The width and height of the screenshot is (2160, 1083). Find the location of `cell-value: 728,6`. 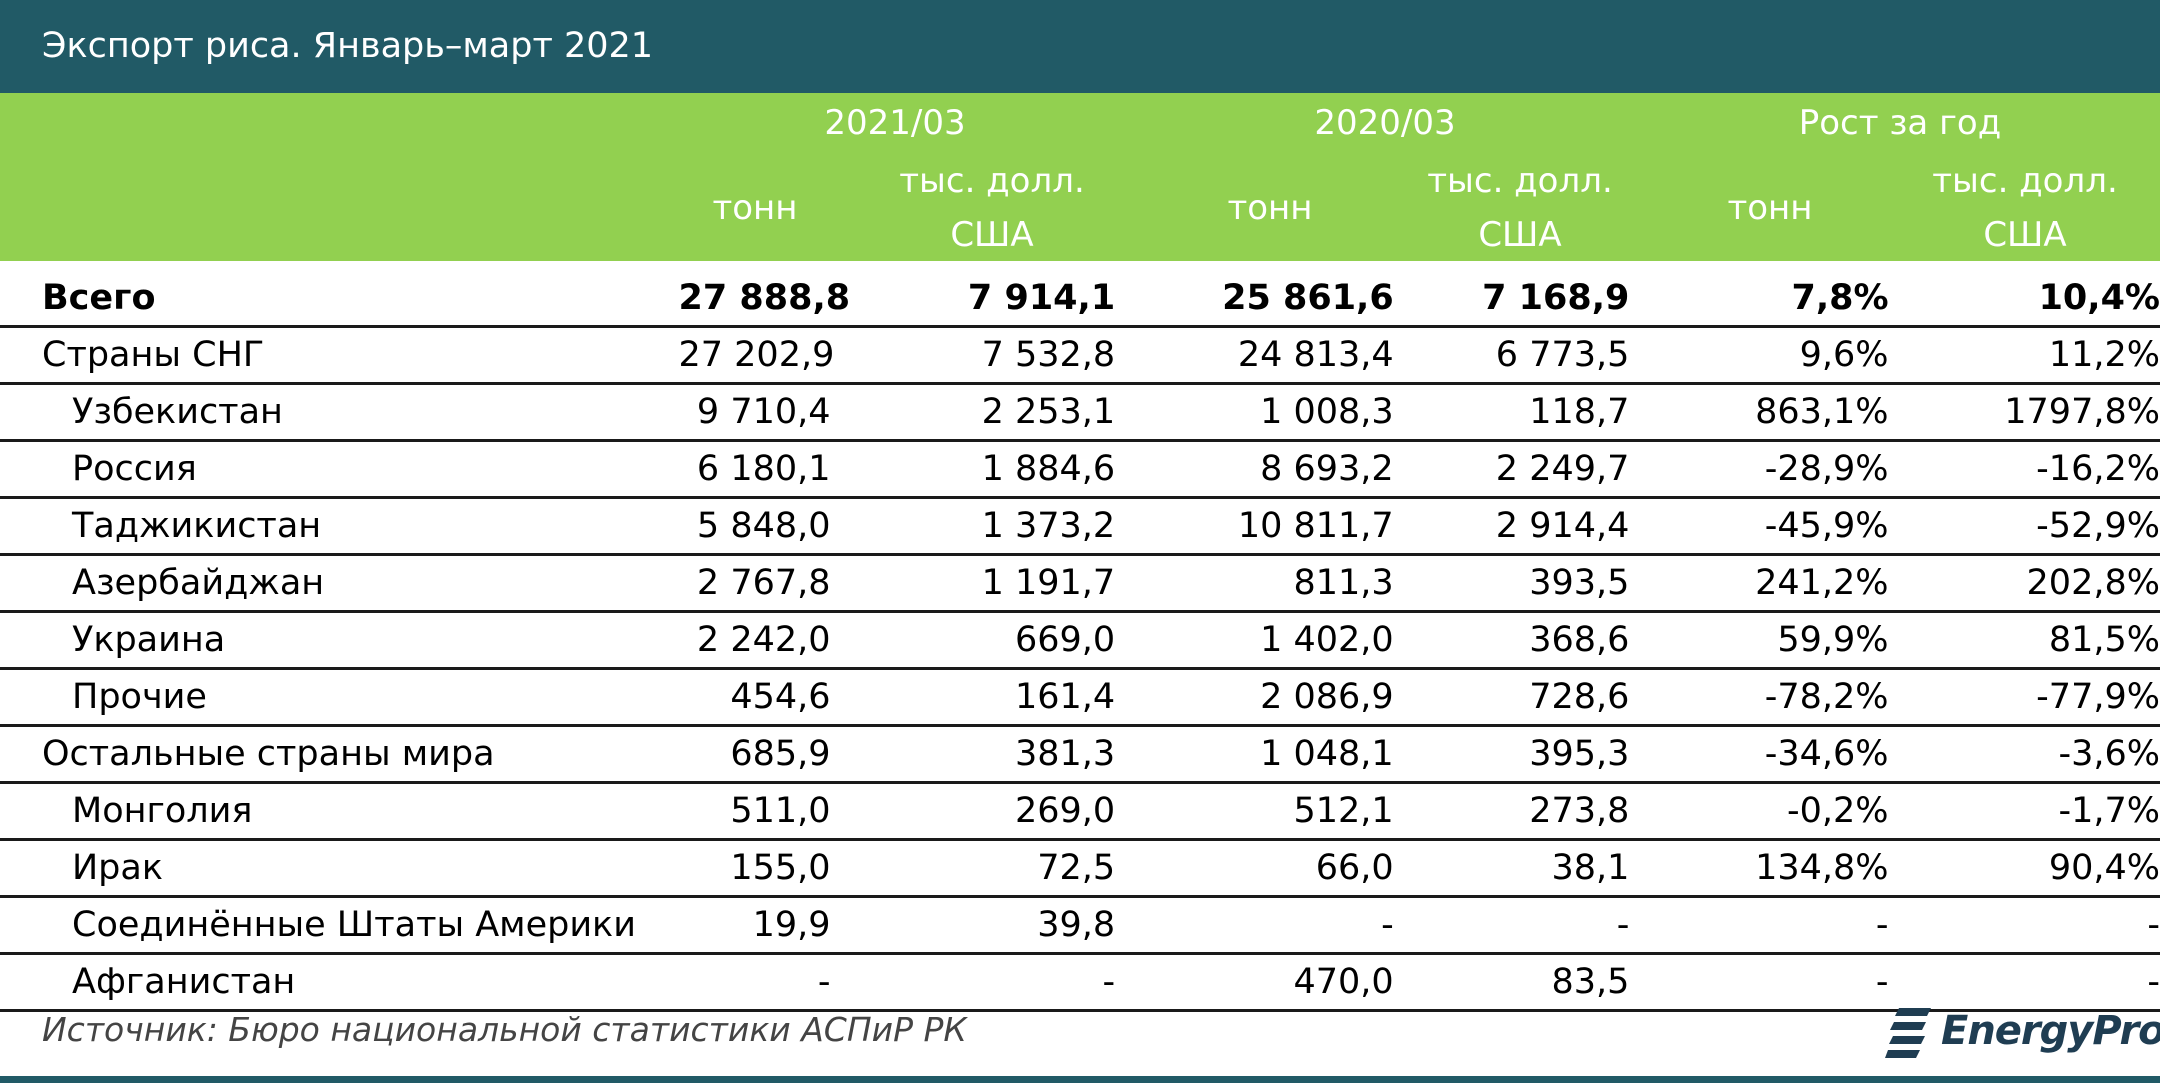

cell-value: 728,6 is located at coordinates (1511, 697).